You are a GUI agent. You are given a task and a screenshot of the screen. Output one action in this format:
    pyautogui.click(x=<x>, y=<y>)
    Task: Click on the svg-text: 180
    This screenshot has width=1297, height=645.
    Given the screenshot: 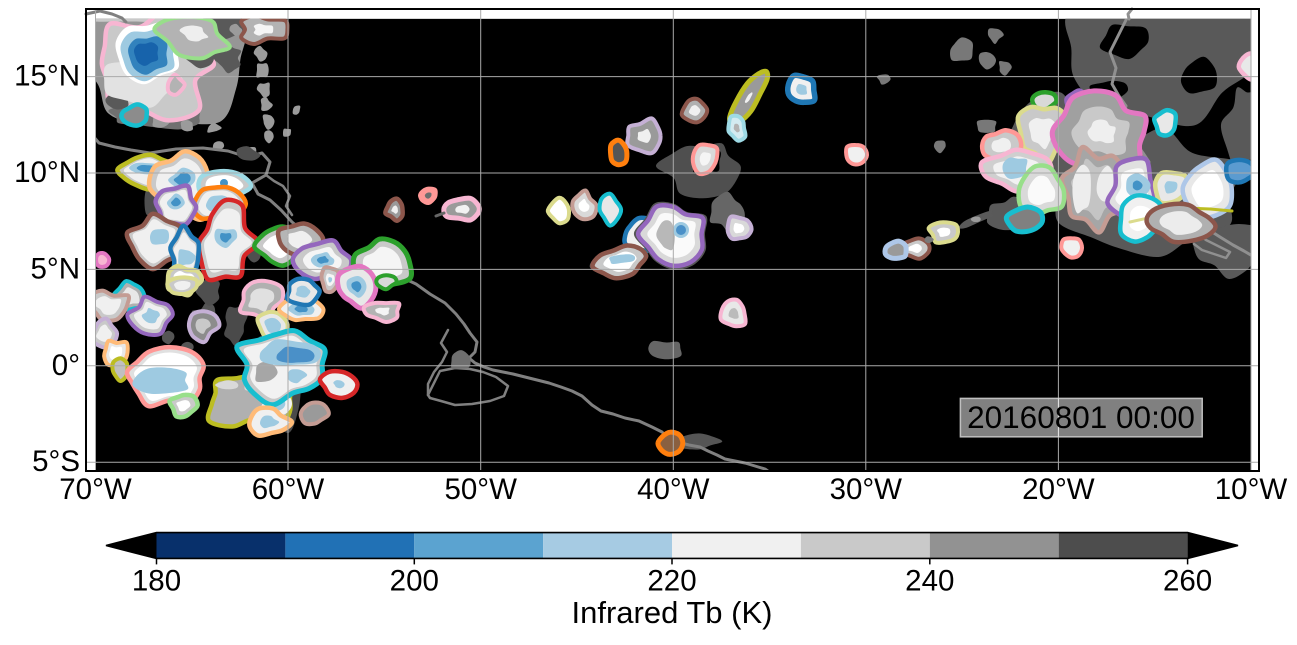 What is the action you would take?
    pyautogui.click(x=156, y=581)
    